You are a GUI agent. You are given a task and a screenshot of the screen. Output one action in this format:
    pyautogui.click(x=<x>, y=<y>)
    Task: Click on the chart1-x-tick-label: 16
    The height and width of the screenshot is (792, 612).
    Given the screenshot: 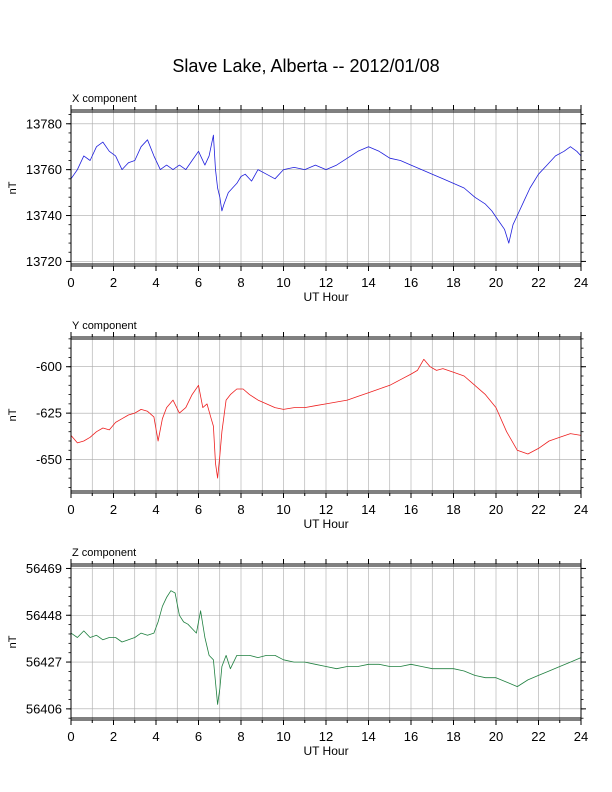 What is the action you would take?
    pyautogui.click(x=411, y=509)
    